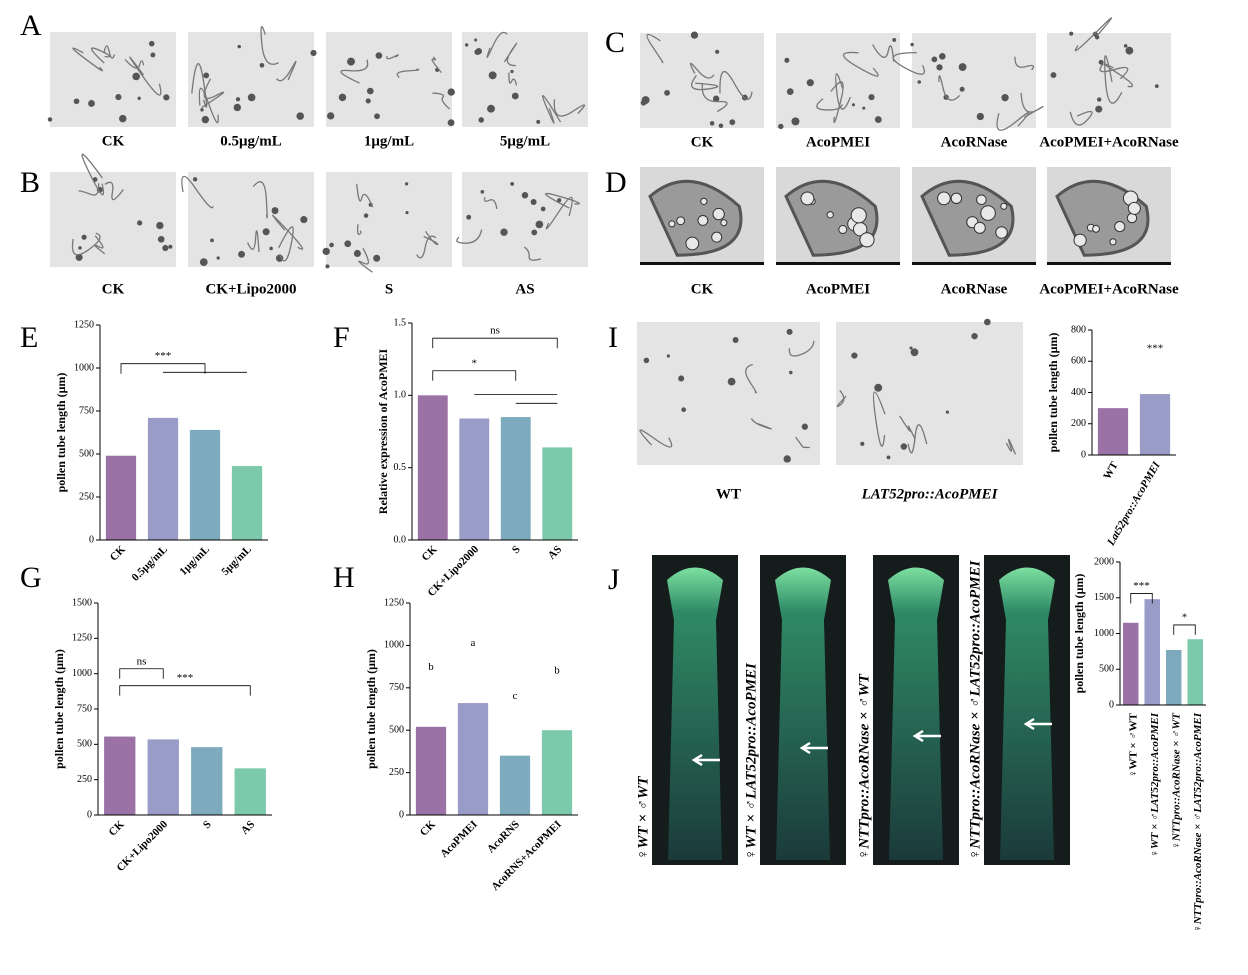 The height and width of the screenshot is (975, 1248). What do you see at coordinates (142, 661) in the screenshot?
I see `significance: ns` at bounding box center [142, 661].